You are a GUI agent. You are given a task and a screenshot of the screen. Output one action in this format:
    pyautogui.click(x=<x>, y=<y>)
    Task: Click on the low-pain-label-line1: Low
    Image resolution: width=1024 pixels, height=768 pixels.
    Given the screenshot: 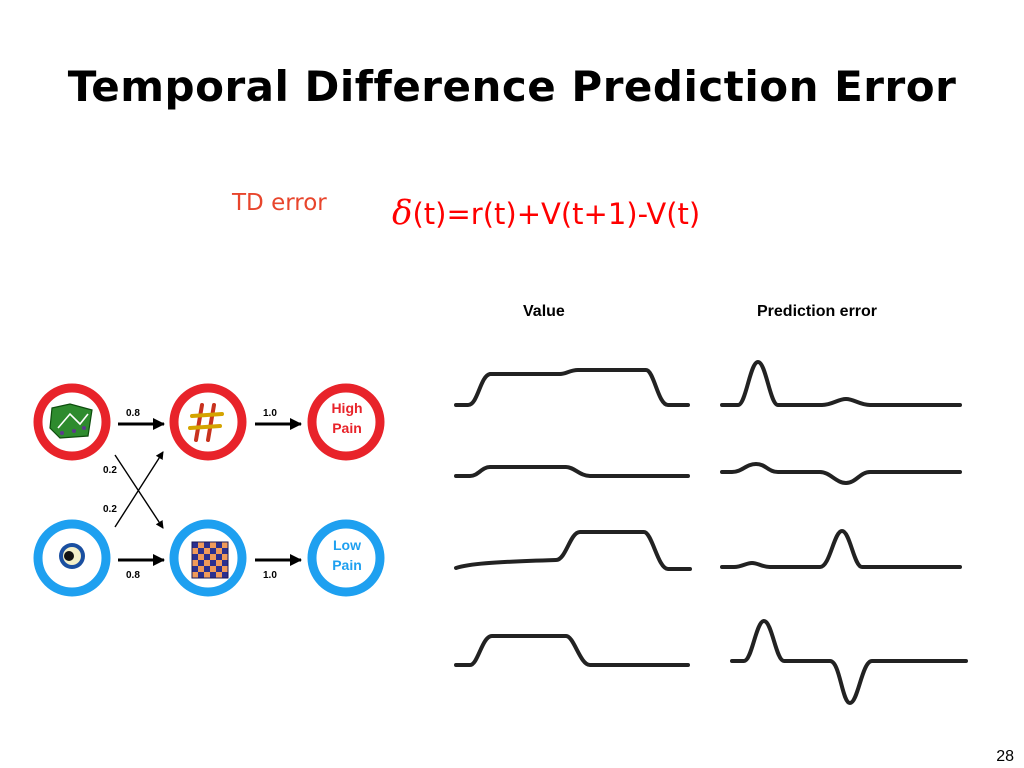 What is the action you would take?
    pyautogui.click(x=347, y=545)
    